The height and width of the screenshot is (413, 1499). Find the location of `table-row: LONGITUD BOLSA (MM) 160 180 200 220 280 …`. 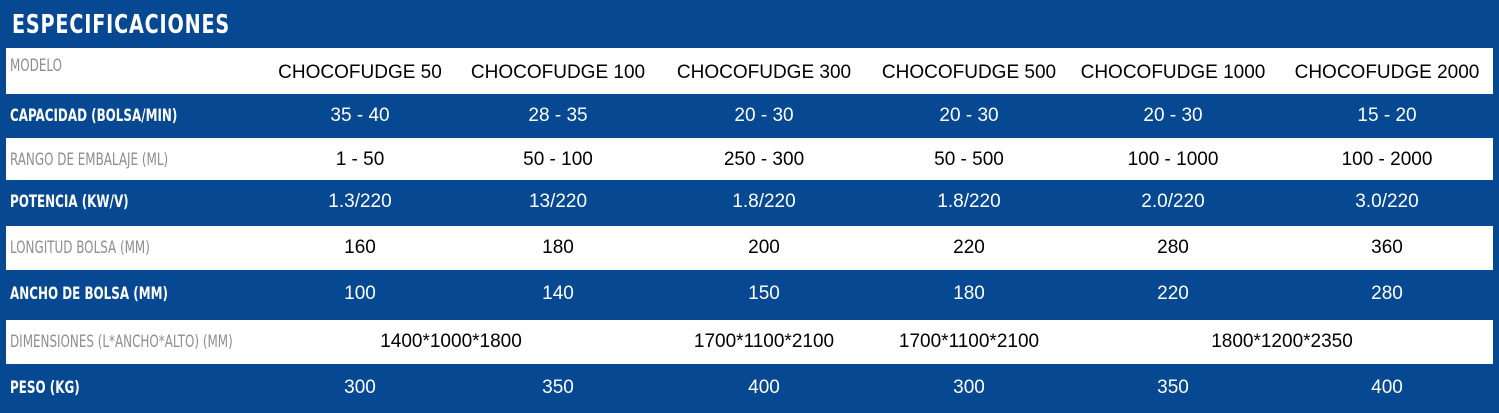

table-row: LONGITUD BOLSA (MM) 160 180 200 220 280 … is located at coordinates (749, 248).